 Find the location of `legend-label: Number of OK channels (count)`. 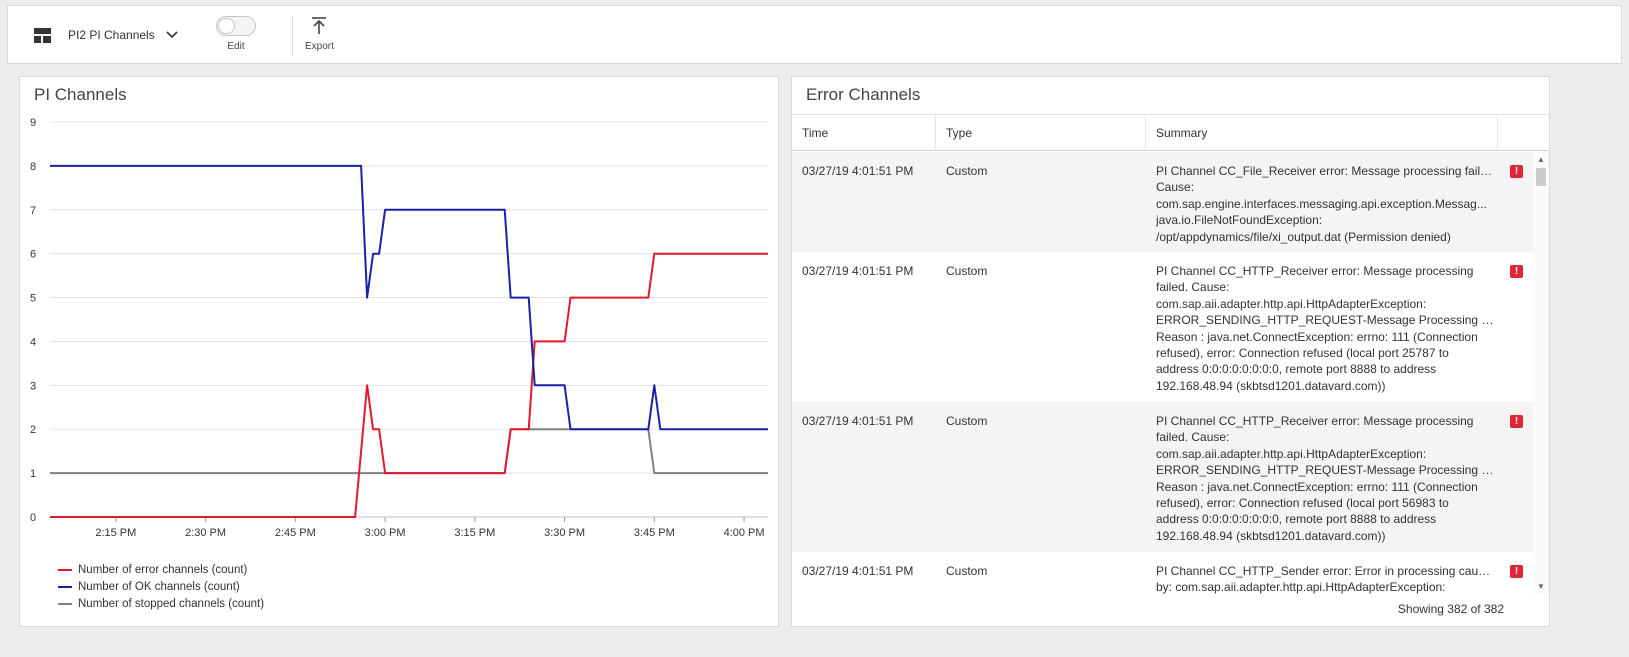

legend-label: Number of OK channels (count) is located at coordinates (159, 586).